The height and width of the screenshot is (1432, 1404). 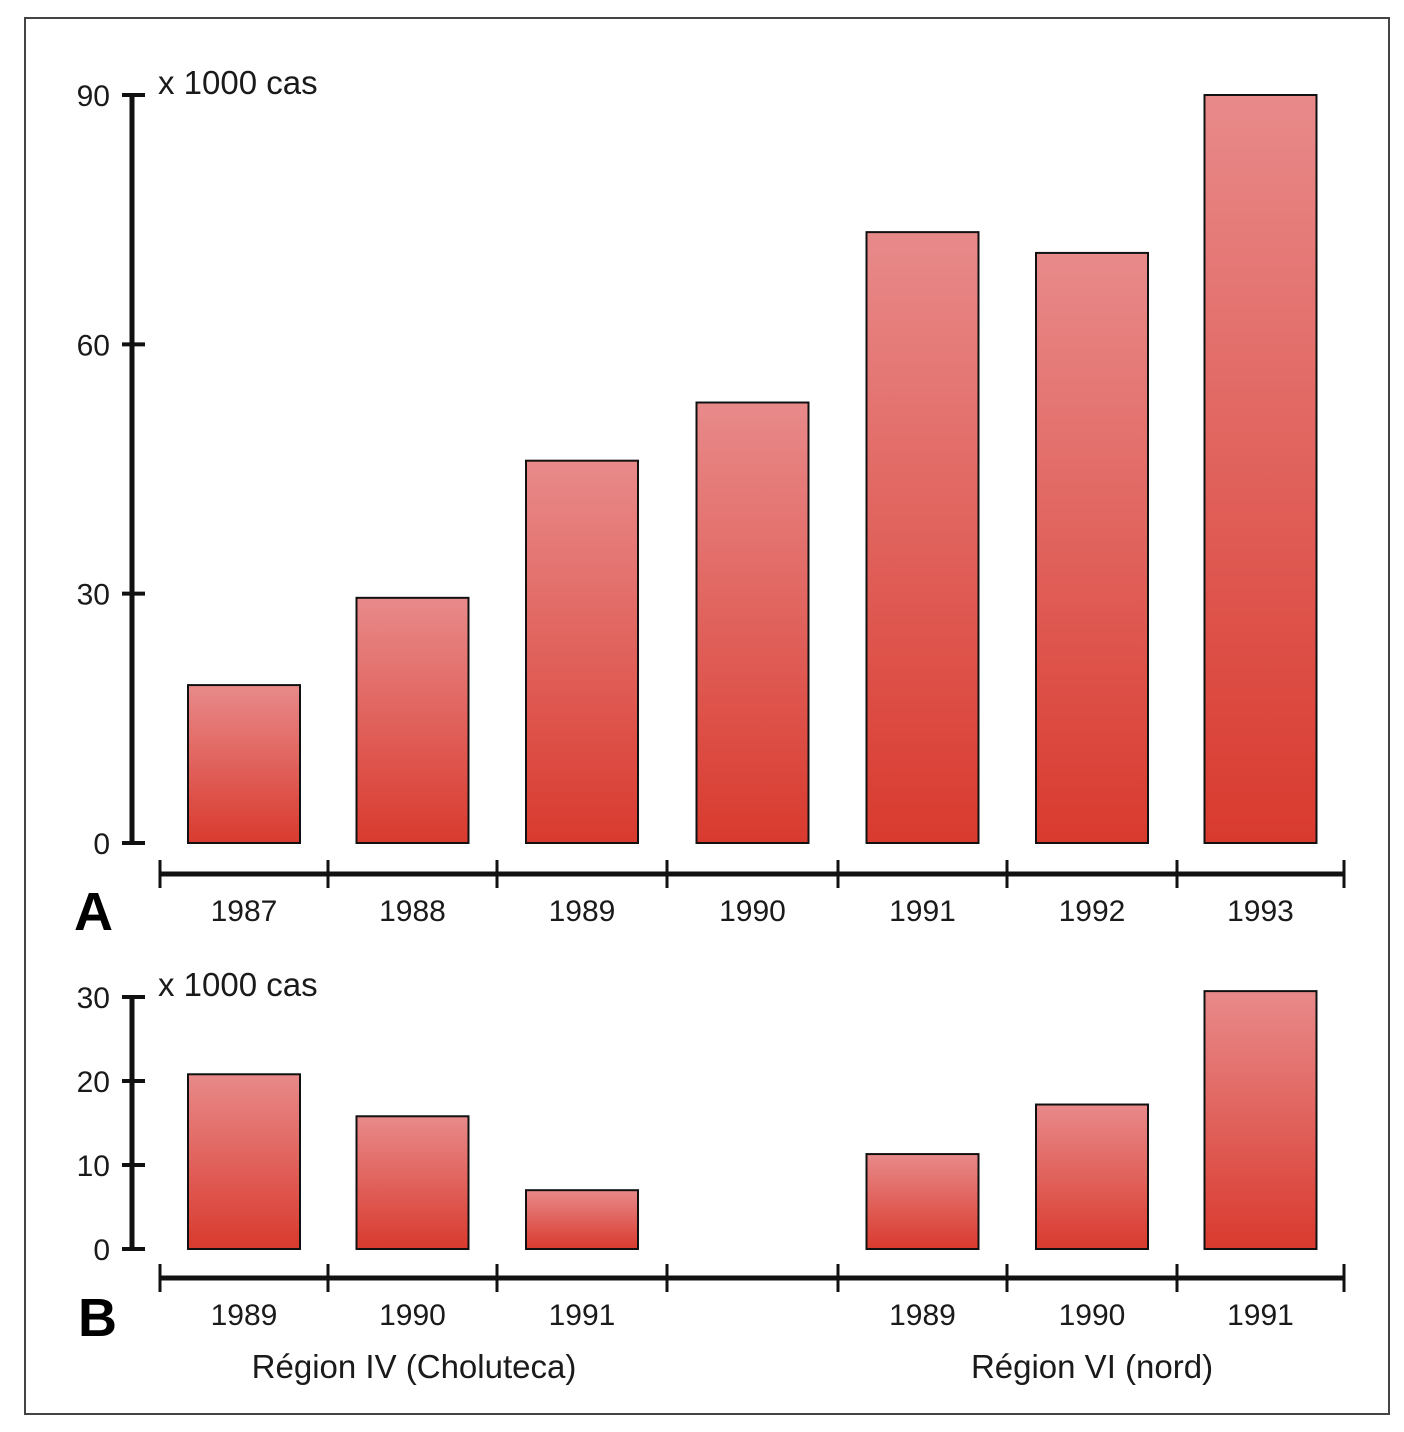 I want to click on panel-b-y-ticks: 0 10 20 30, so click(x=111, y=1124).